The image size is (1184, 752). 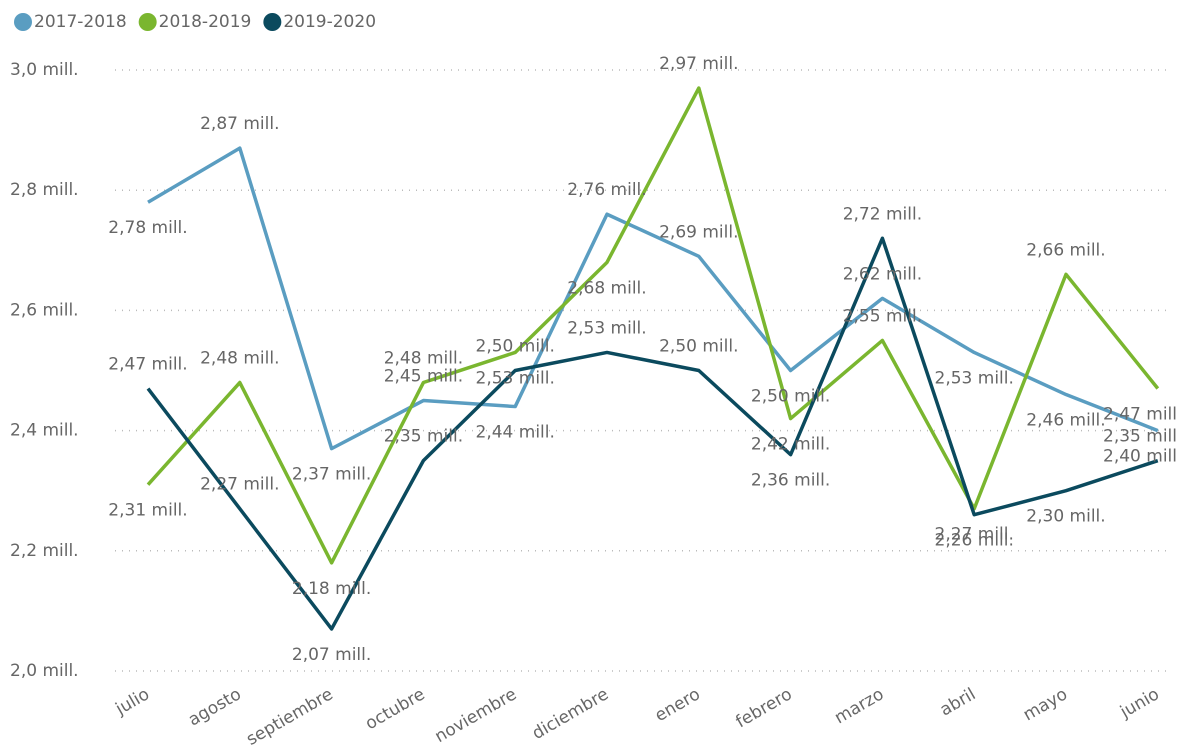 What do you see at coordinates (331, 475) in the screenshot?
I see `data-label: 2,37 mill.` at bounding box center [331, 475].